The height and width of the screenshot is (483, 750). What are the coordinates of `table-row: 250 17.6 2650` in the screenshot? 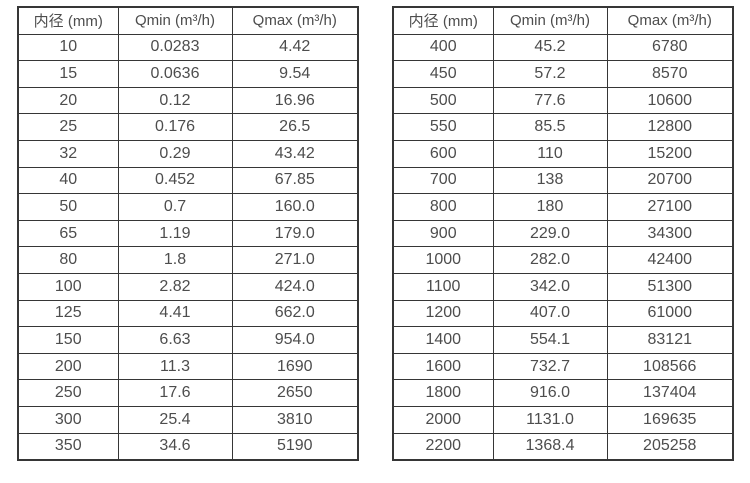 It's located at (188, 393).